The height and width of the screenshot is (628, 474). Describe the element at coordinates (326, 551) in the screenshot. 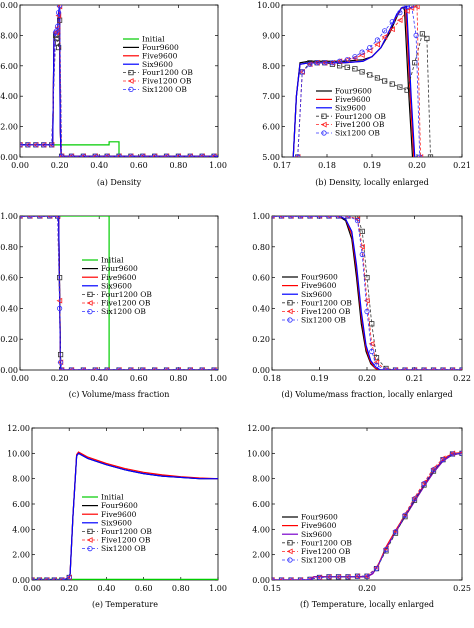

I see `legend-entry: Five1200 OB` at that location.